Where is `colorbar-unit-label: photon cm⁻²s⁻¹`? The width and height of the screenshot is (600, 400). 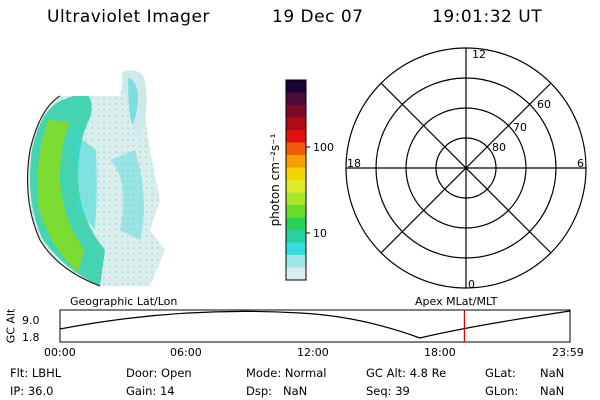 colorbar-unit-label: photon cm⁻²s⁻¹ is located at coordinates (275, 180).